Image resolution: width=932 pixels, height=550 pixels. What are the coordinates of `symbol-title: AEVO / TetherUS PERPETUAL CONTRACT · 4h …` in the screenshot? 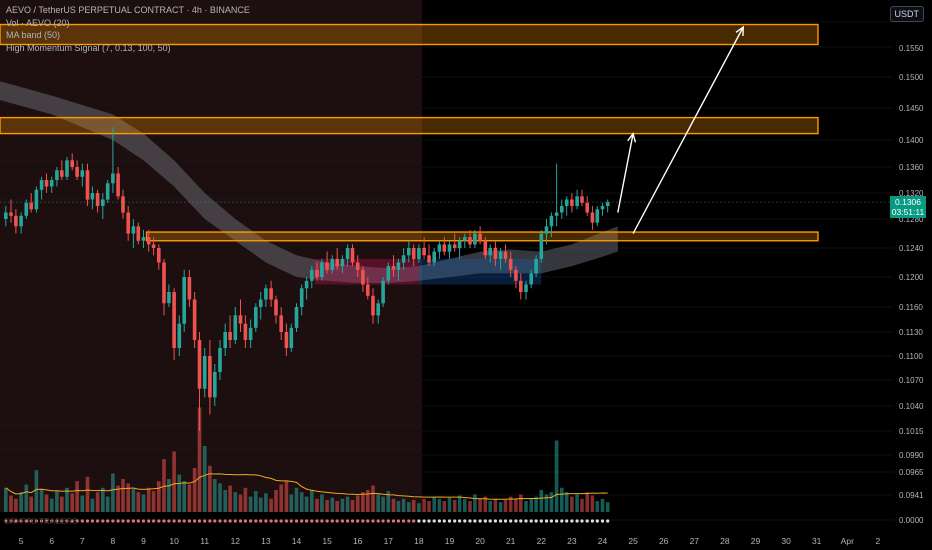 It's located at (128, 10).